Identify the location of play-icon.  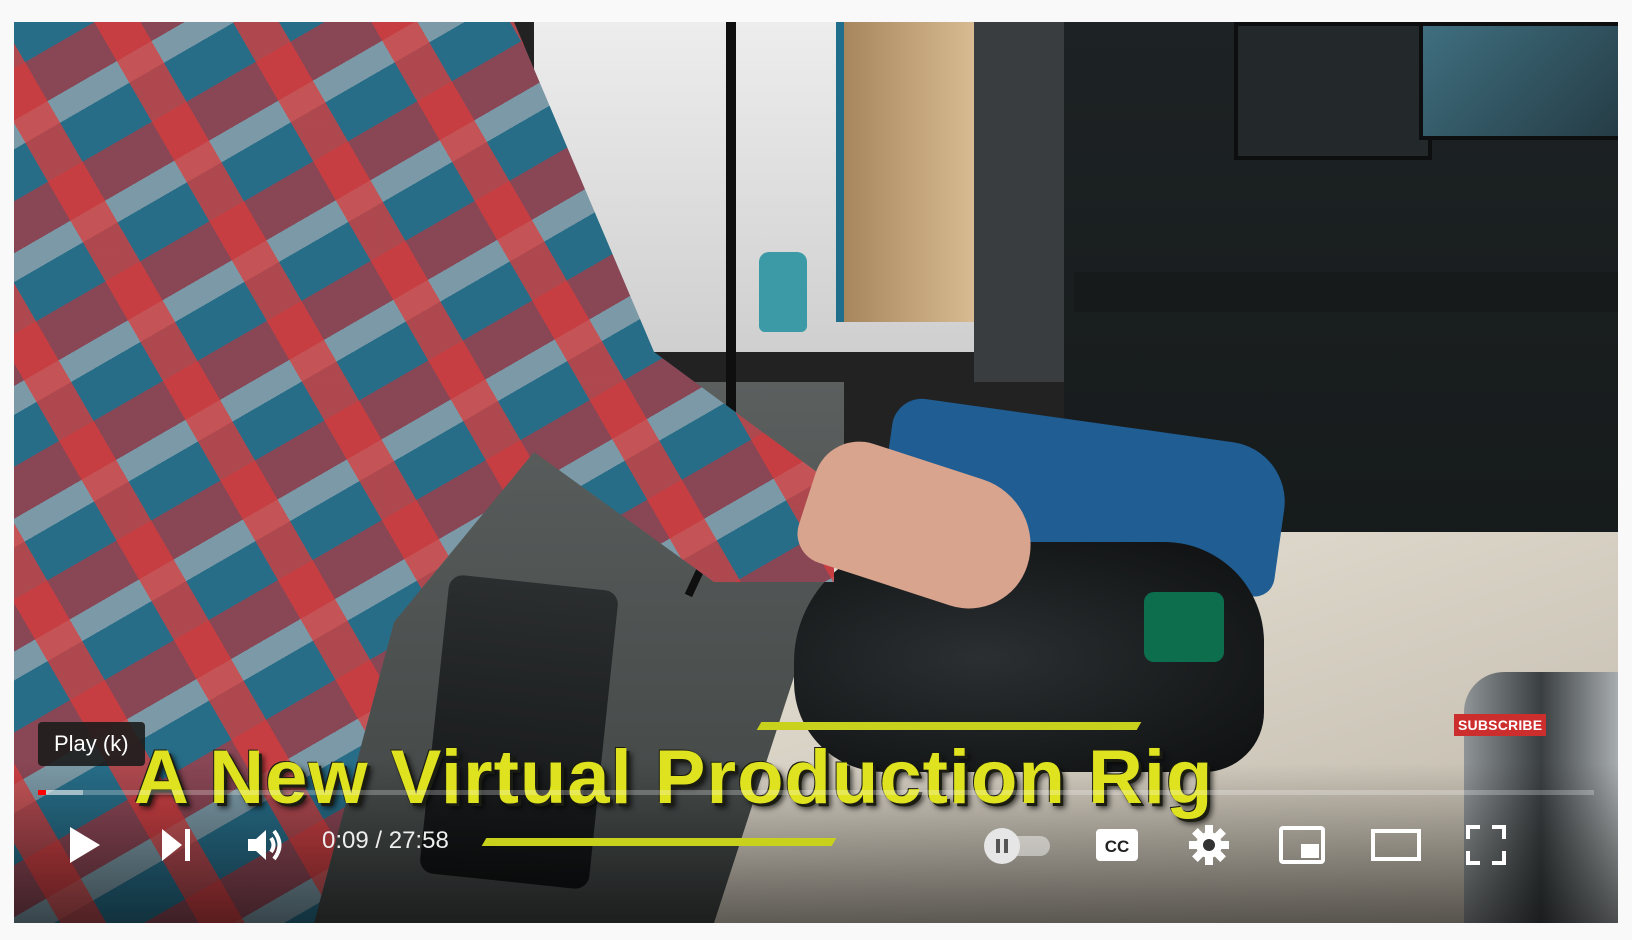
(85, 845).